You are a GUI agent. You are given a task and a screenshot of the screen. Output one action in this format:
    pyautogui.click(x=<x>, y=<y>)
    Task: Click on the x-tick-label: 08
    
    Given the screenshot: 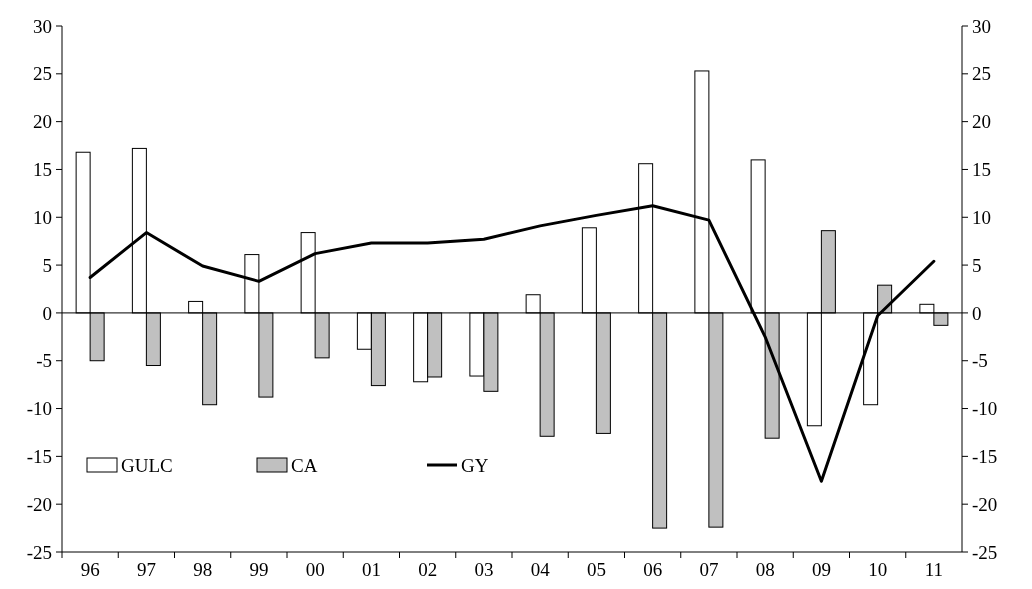 What is the action you would take?
    pyautogui.click(x=765, y=569)
    